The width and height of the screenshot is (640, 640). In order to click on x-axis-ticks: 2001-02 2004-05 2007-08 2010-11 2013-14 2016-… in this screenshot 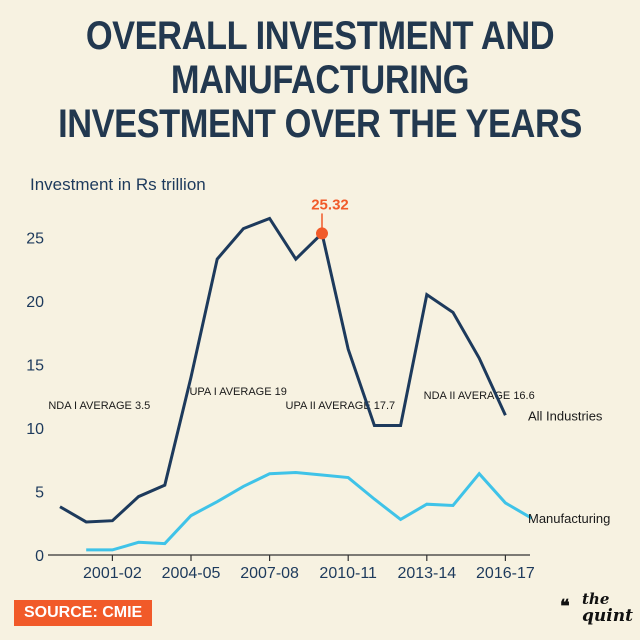, I will do `click(309, 568)`.